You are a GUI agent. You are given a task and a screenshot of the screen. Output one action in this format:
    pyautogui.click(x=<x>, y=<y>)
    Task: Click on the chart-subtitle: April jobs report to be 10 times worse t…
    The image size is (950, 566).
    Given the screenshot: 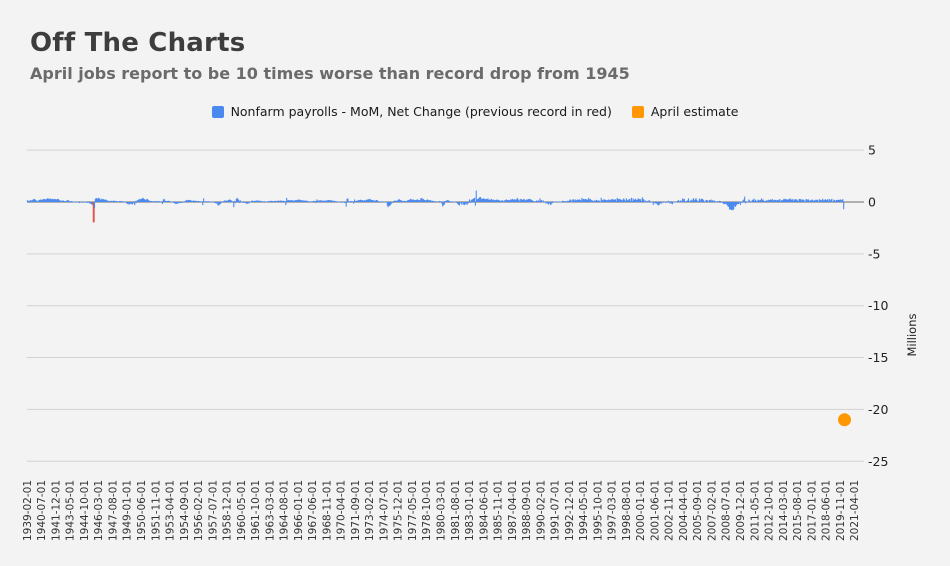 What is the action you would take?
    pyautogui.click(x=330, y=73)
    